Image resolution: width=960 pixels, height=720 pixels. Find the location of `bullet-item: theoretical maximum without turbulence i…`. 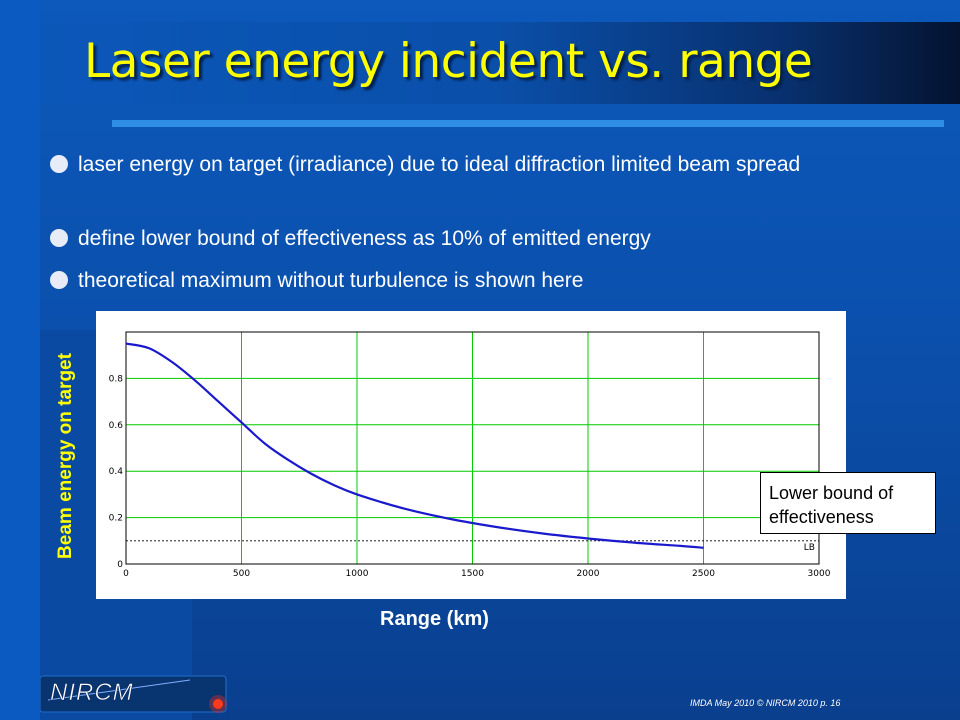

bullet-item: theoretical maximum without turbulence i… is located at coordinates (490, 280).